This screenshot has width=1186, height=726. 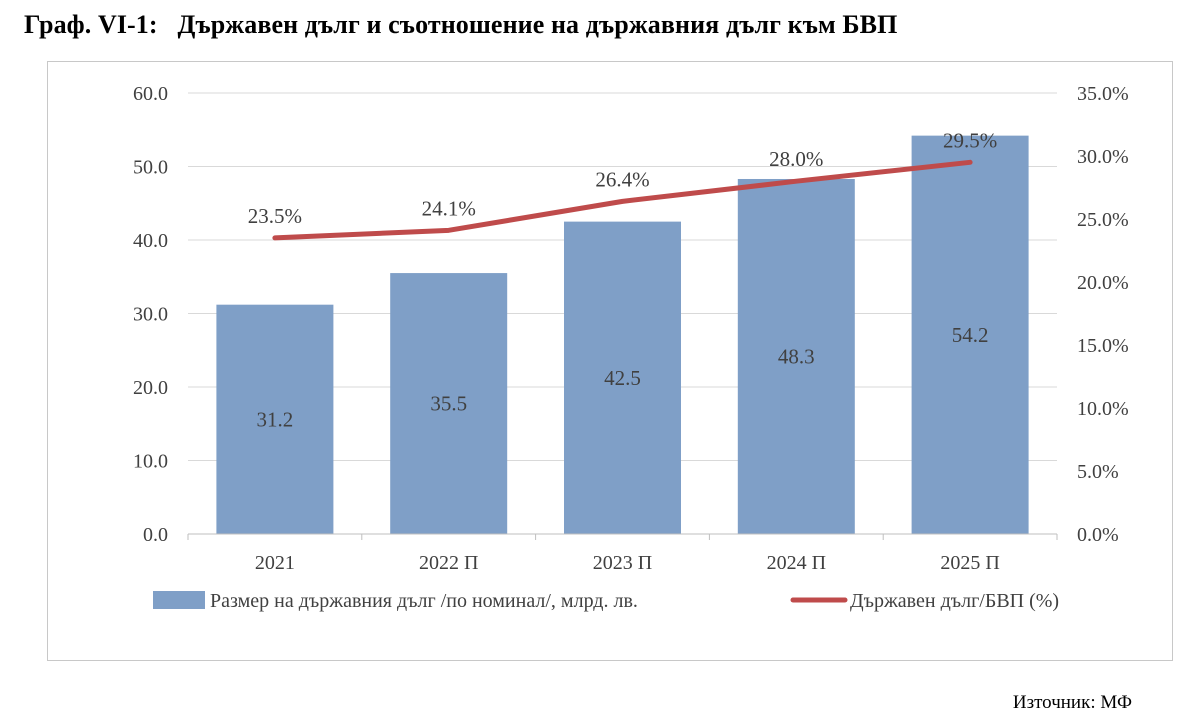 I want to click on y-left-tick-label: 0.0, so click(x=155, y=535).